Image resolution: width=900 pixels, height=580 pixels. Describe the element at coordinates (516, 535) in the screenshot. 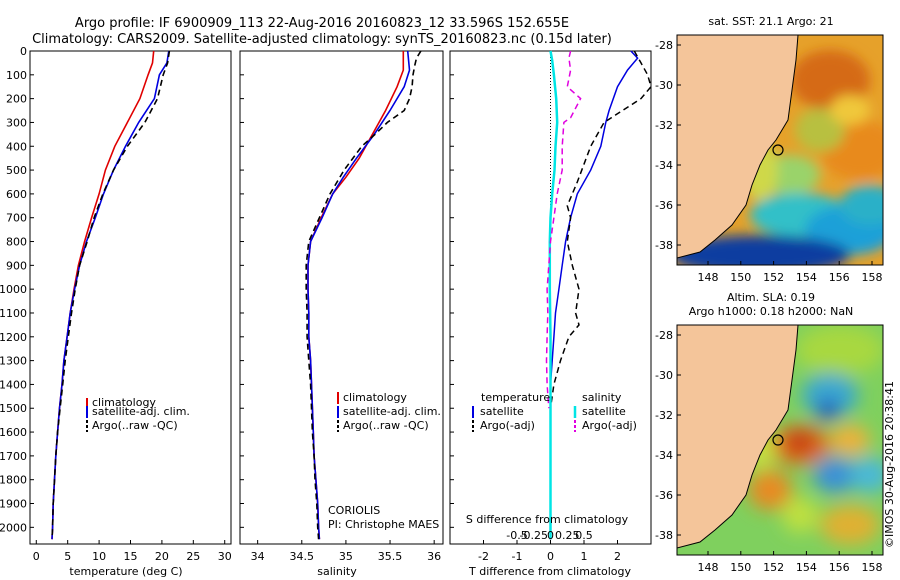

I see `s-diff-tick-label: -0.5` at that location.